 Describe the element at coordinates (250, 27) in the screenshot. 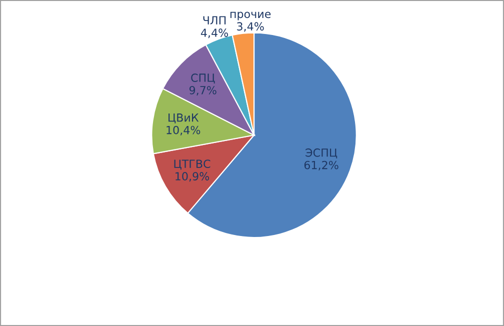

I see `data-label: 3,4%` at that location.